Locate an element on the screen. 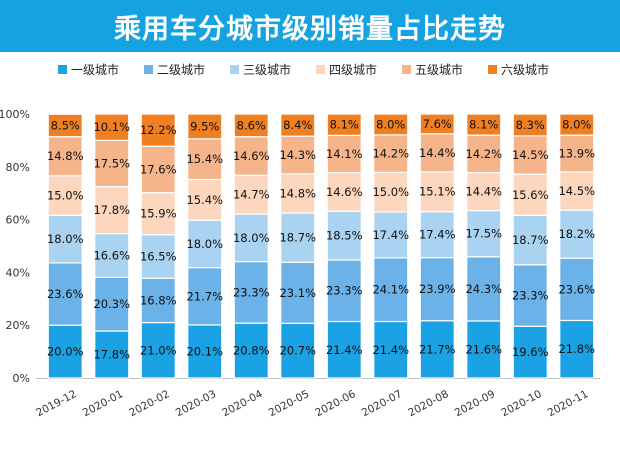 The width and height of the screenshot is (620, 465). data-label: 8.0% is located at coordinates (390, 124).